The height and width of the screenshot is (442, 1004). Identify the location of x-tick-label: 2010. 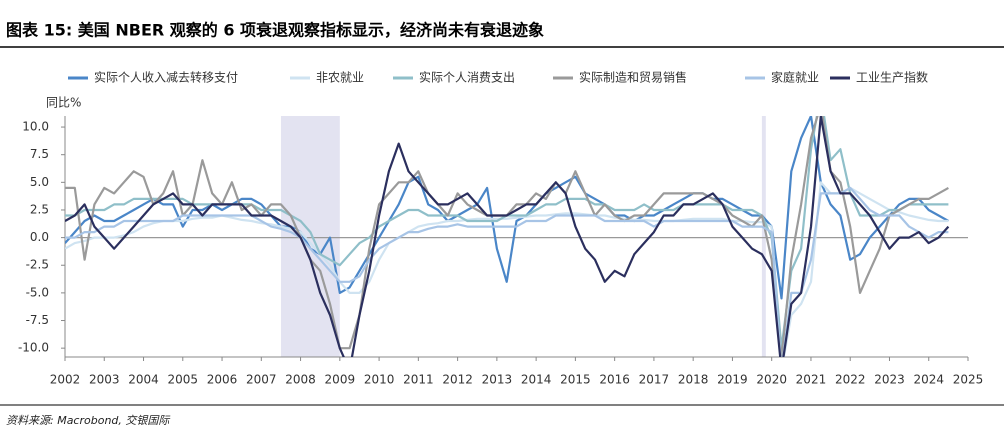
(379, 380).